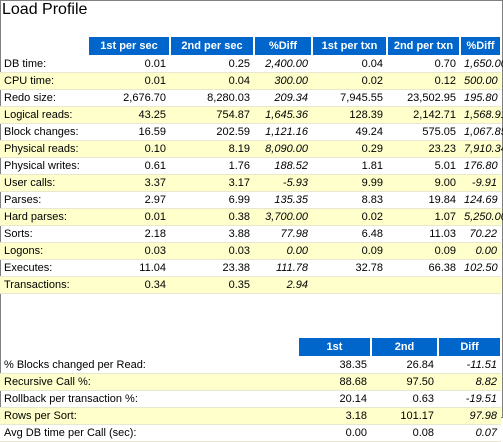  Describe the element at coordinates (149, 365) in the screenshot. I see `row-label: % Blocks changed per Read:` at that location.